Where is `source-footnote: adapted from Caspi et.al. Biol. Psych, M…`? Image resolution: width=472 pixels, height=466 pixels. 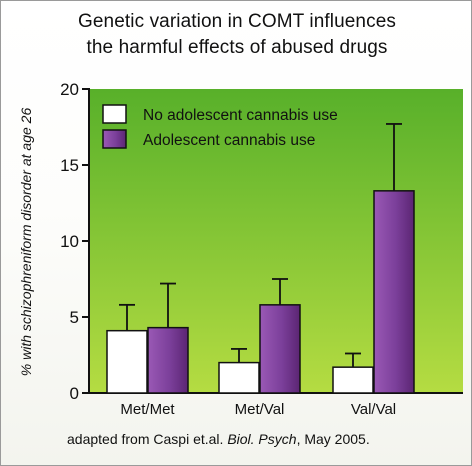
source-footnote: adapted from Caspi et.al. Biol. Psych, M… is located at coordinates (218, 439).